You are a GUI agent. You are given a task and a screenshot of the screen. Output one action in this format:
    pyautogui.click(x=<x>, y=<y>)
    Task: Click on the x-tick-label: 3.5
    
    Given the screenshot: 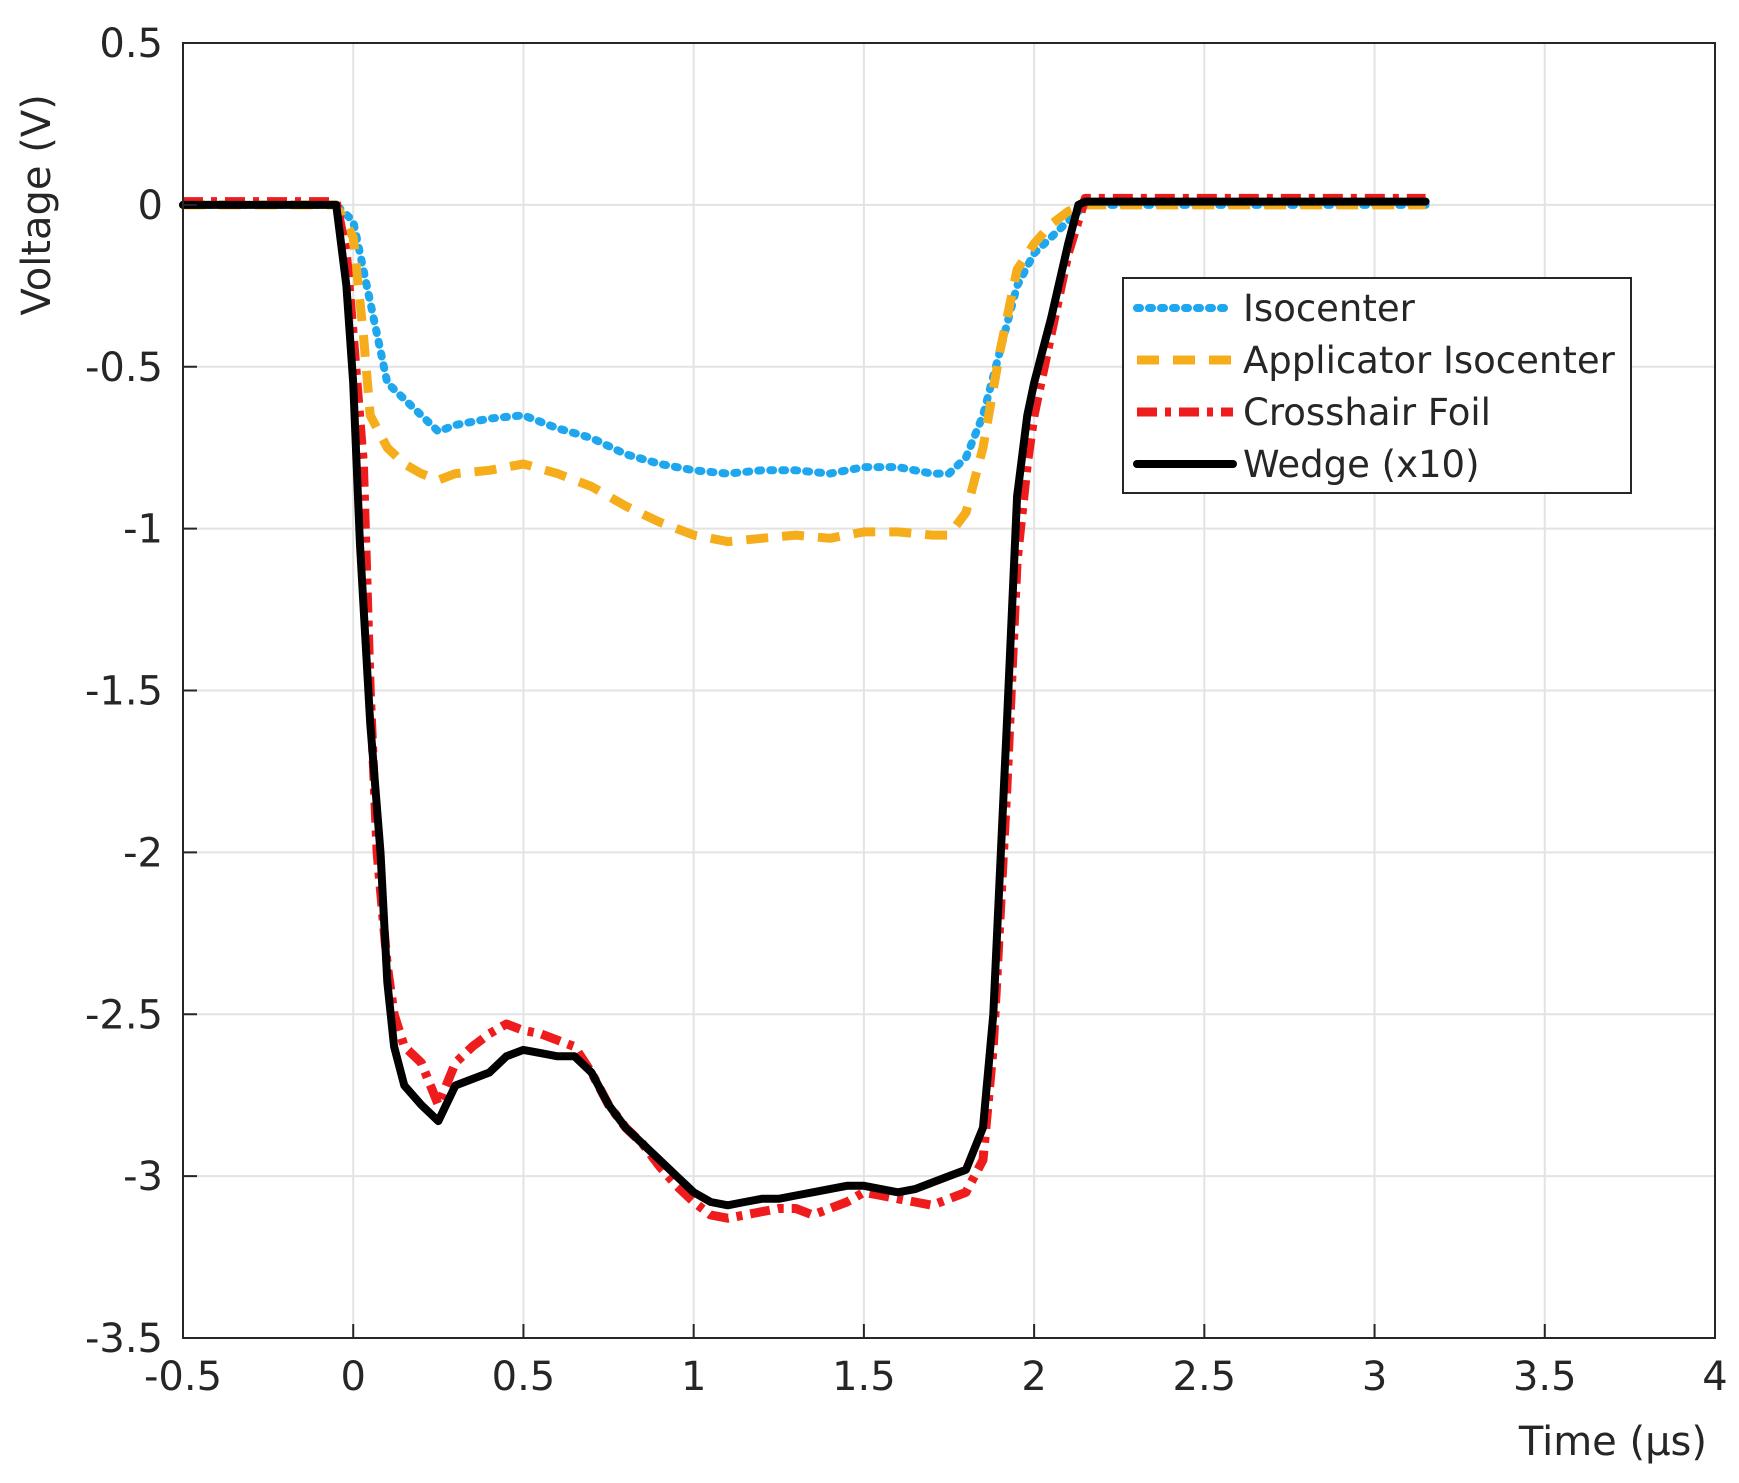 What is the action you would take?
    pyautogui.click(x=1545, y=1377)
    